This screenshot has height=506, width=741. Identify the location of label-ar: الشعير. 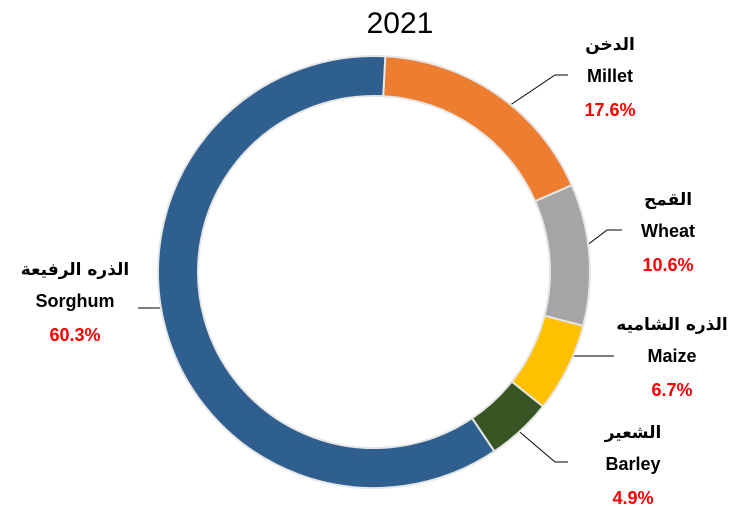
(633, 433).